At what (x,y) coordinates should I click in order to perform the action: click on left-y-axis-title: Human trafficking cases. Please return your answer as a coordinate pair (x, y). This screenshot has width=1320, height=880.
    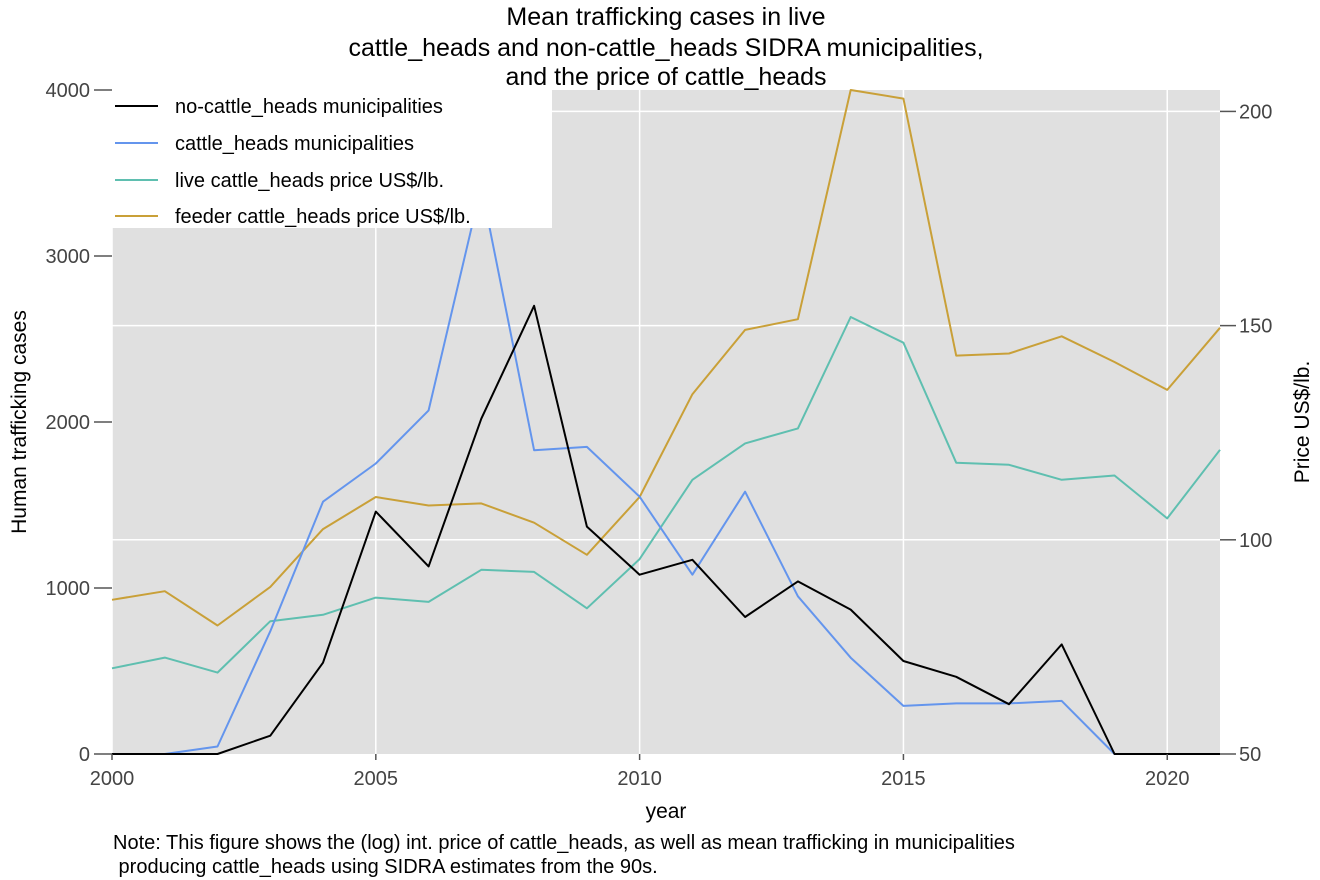
    Looking at the image, I should click on (19, 422).